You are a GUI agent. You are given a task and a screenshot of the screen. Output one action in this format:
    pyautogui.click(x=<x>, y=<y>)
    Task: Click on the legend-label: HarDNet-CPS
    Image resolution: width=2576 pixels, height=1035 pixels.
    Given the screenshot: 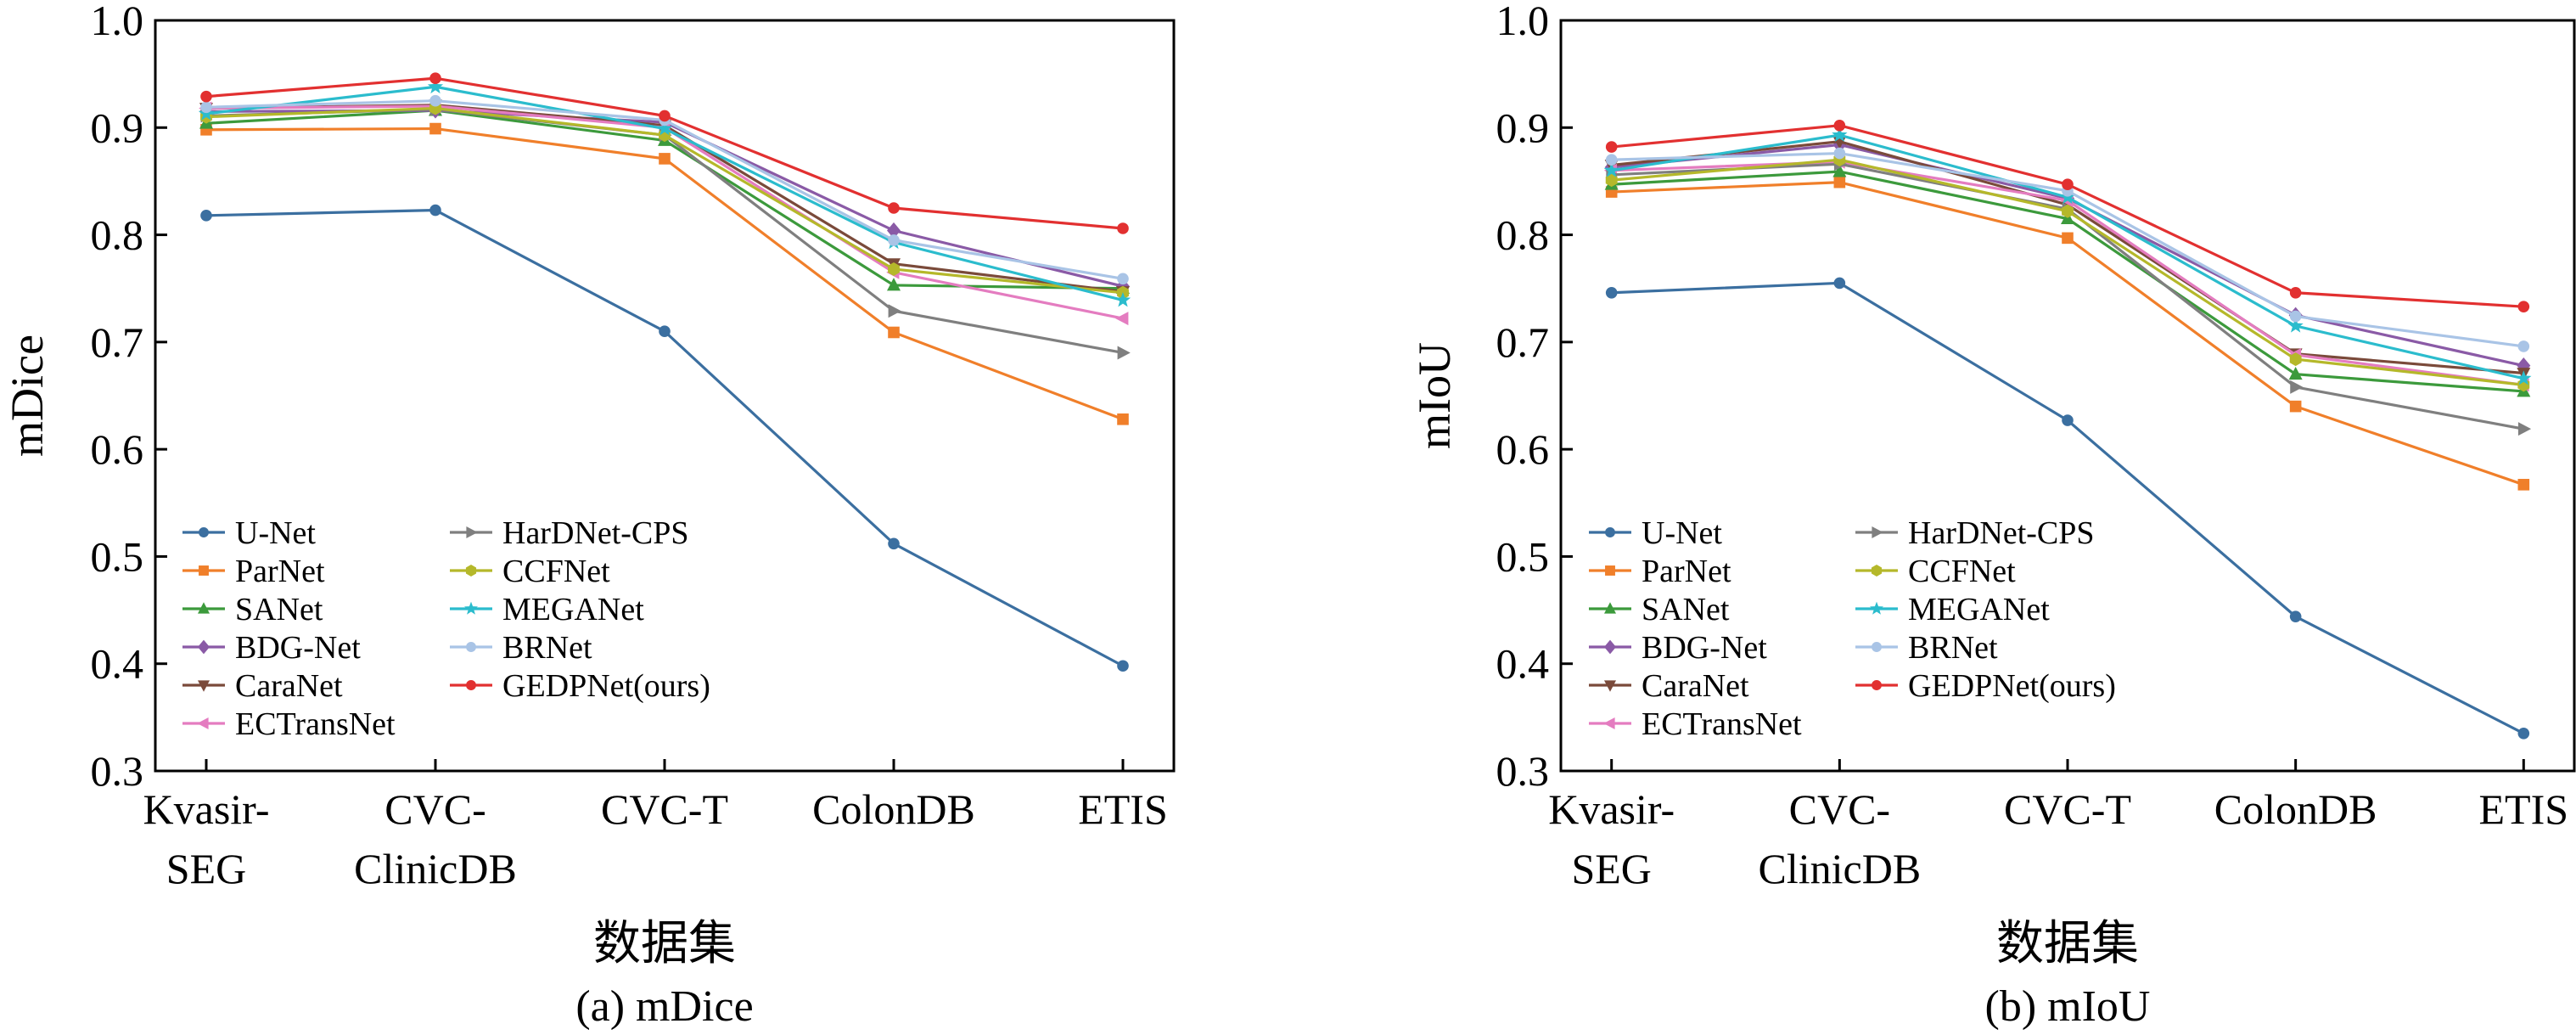 What is the action you would take?
    pyautogui.click(x=2001, y=533)
    